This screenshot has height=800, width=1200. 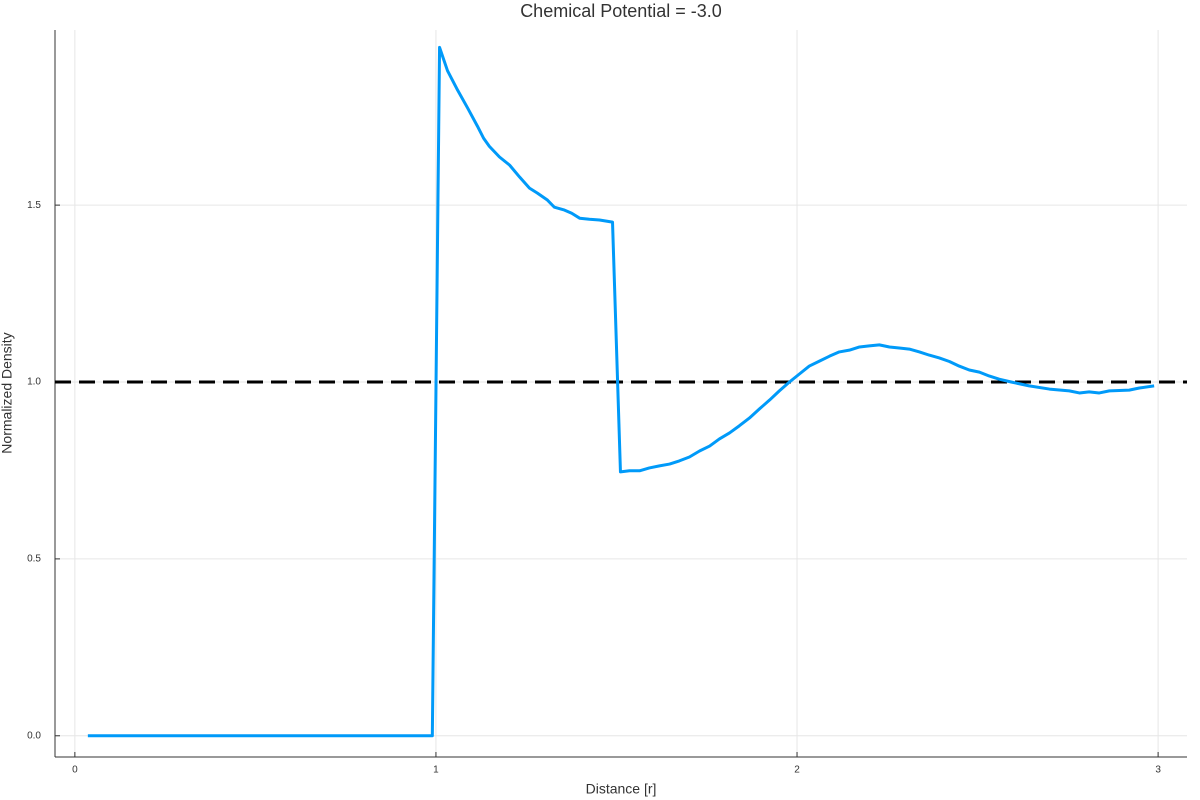 What do you see at coordinates (34, 735) in the screenshot?
I see `y-tick-label: 0.0` at bounding box center [34, 735].